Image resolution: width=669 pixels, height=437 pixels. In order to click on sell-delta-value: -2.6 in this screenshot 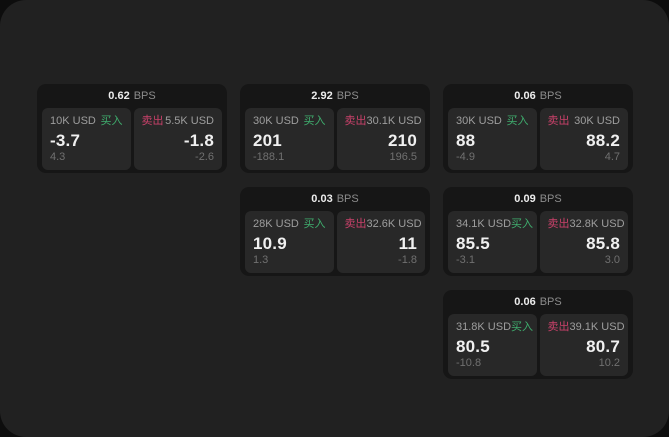, I will do `click(204, 157)`.